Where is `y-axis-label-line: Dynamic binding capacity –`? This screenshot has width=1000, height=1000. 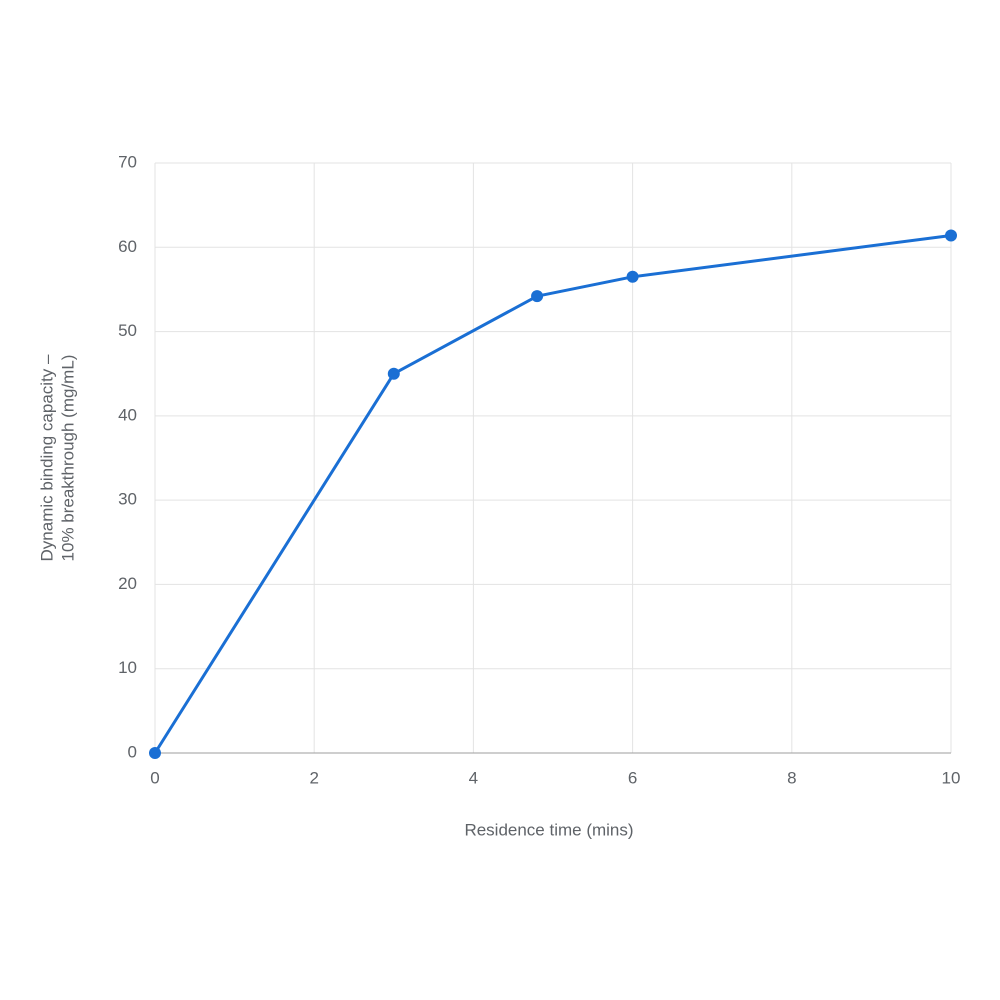
y-axis-label-line: Dynamic binding capacity – is located at coordinates (46, 457).